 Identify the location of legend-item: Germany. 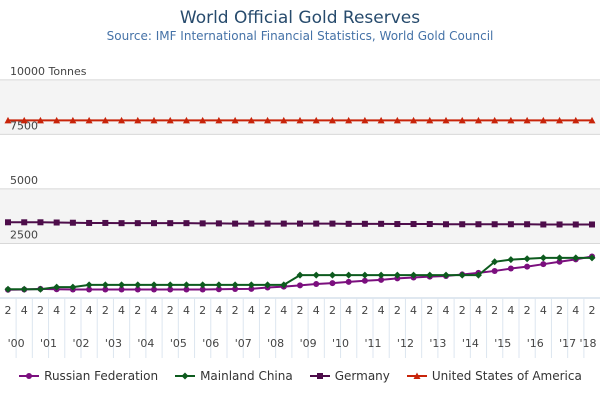
(349, 376).